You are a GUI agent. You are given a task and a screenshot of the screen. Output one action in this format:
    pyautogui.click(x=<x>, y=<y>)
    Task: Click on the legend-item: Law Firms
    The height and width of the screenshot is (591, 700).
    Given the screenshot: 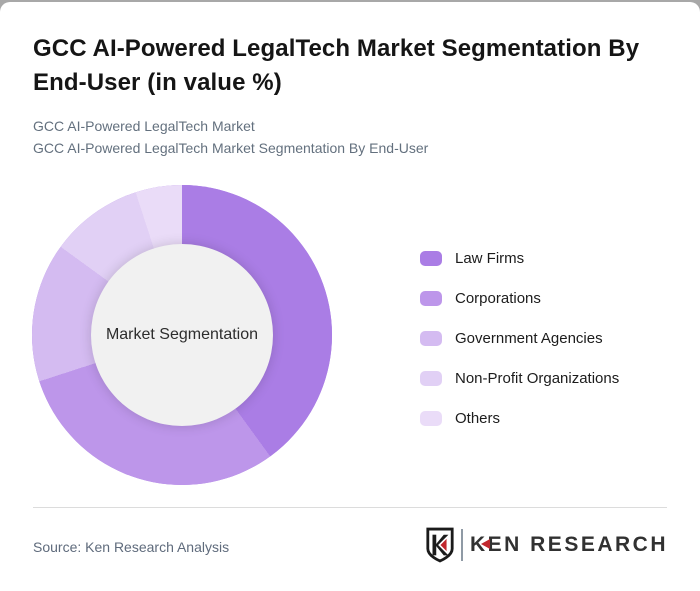 What is the action you would take?
    pyautogui.click(x=519, y=258)
    